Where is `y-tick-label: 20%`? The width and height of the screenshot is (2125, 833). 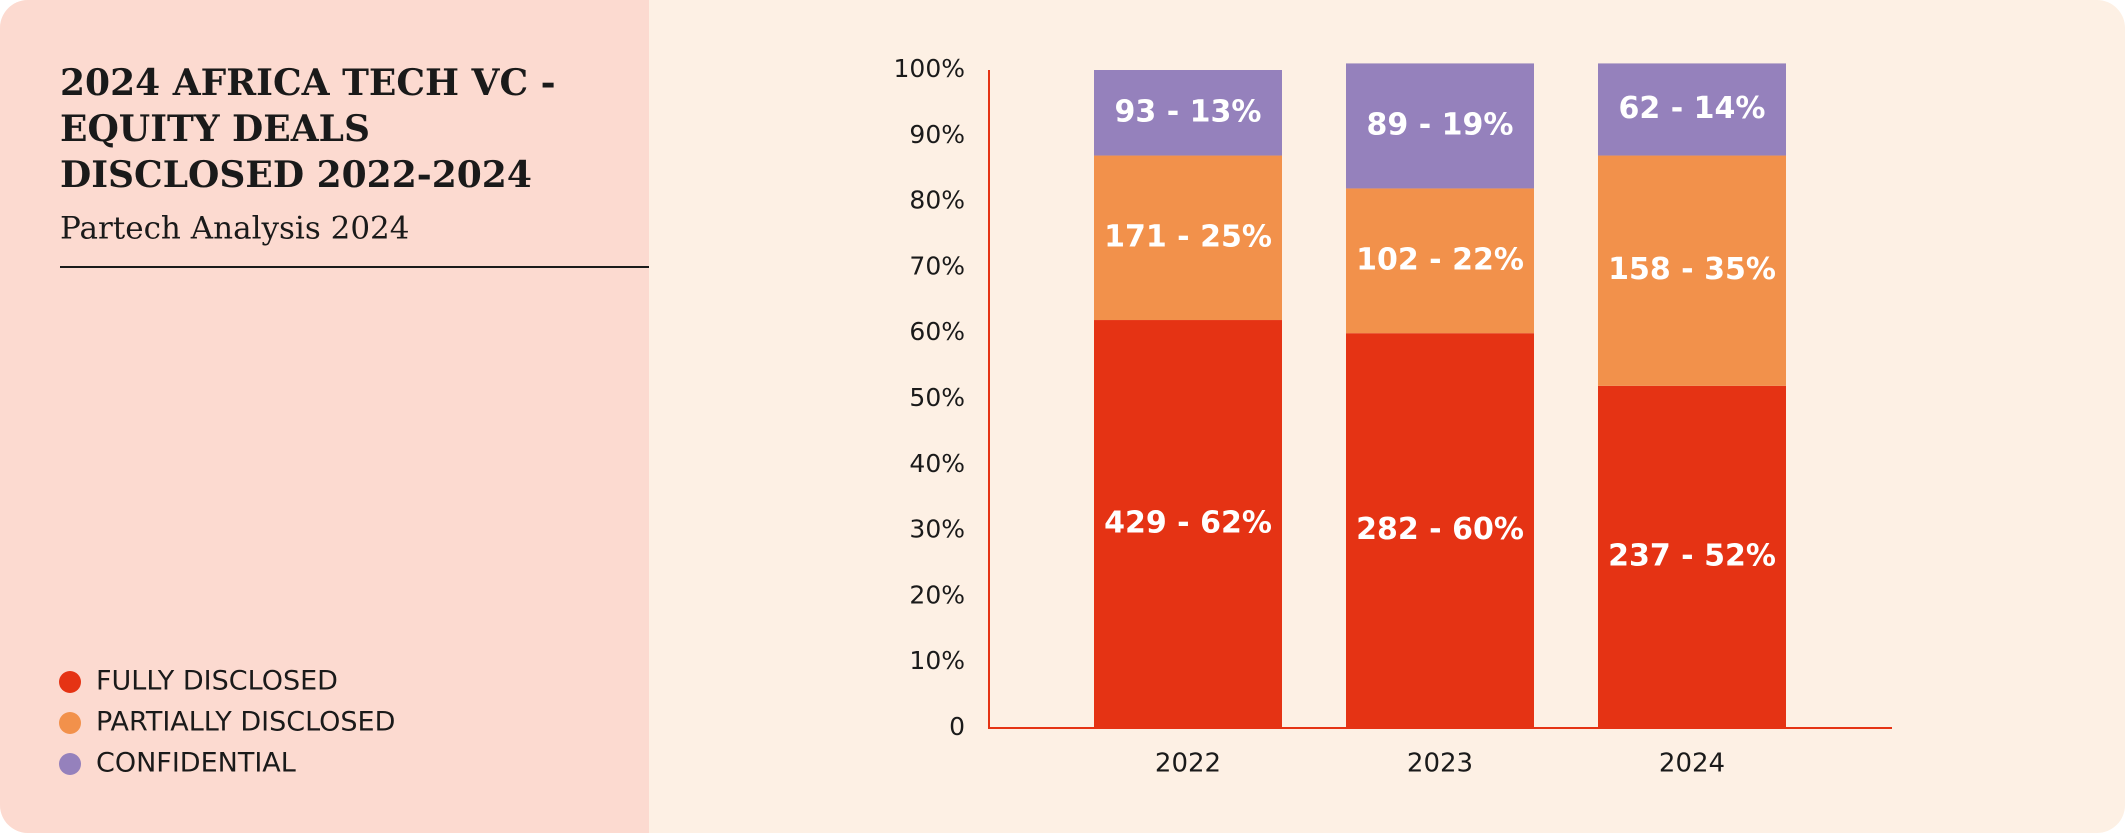 y-tick-label: 20% is located at coordinates (937, 594).